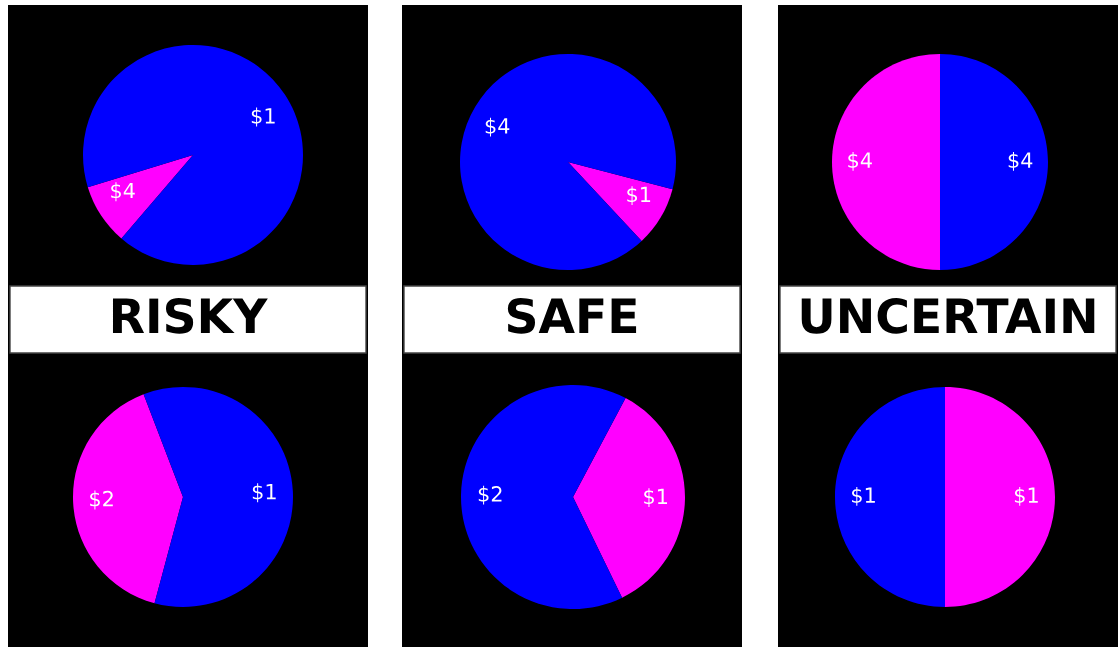  What do you see at coordinates (948, 315) in the screenshot?
I see `text: UNCERTAIN` at bounding box center [948, 315].